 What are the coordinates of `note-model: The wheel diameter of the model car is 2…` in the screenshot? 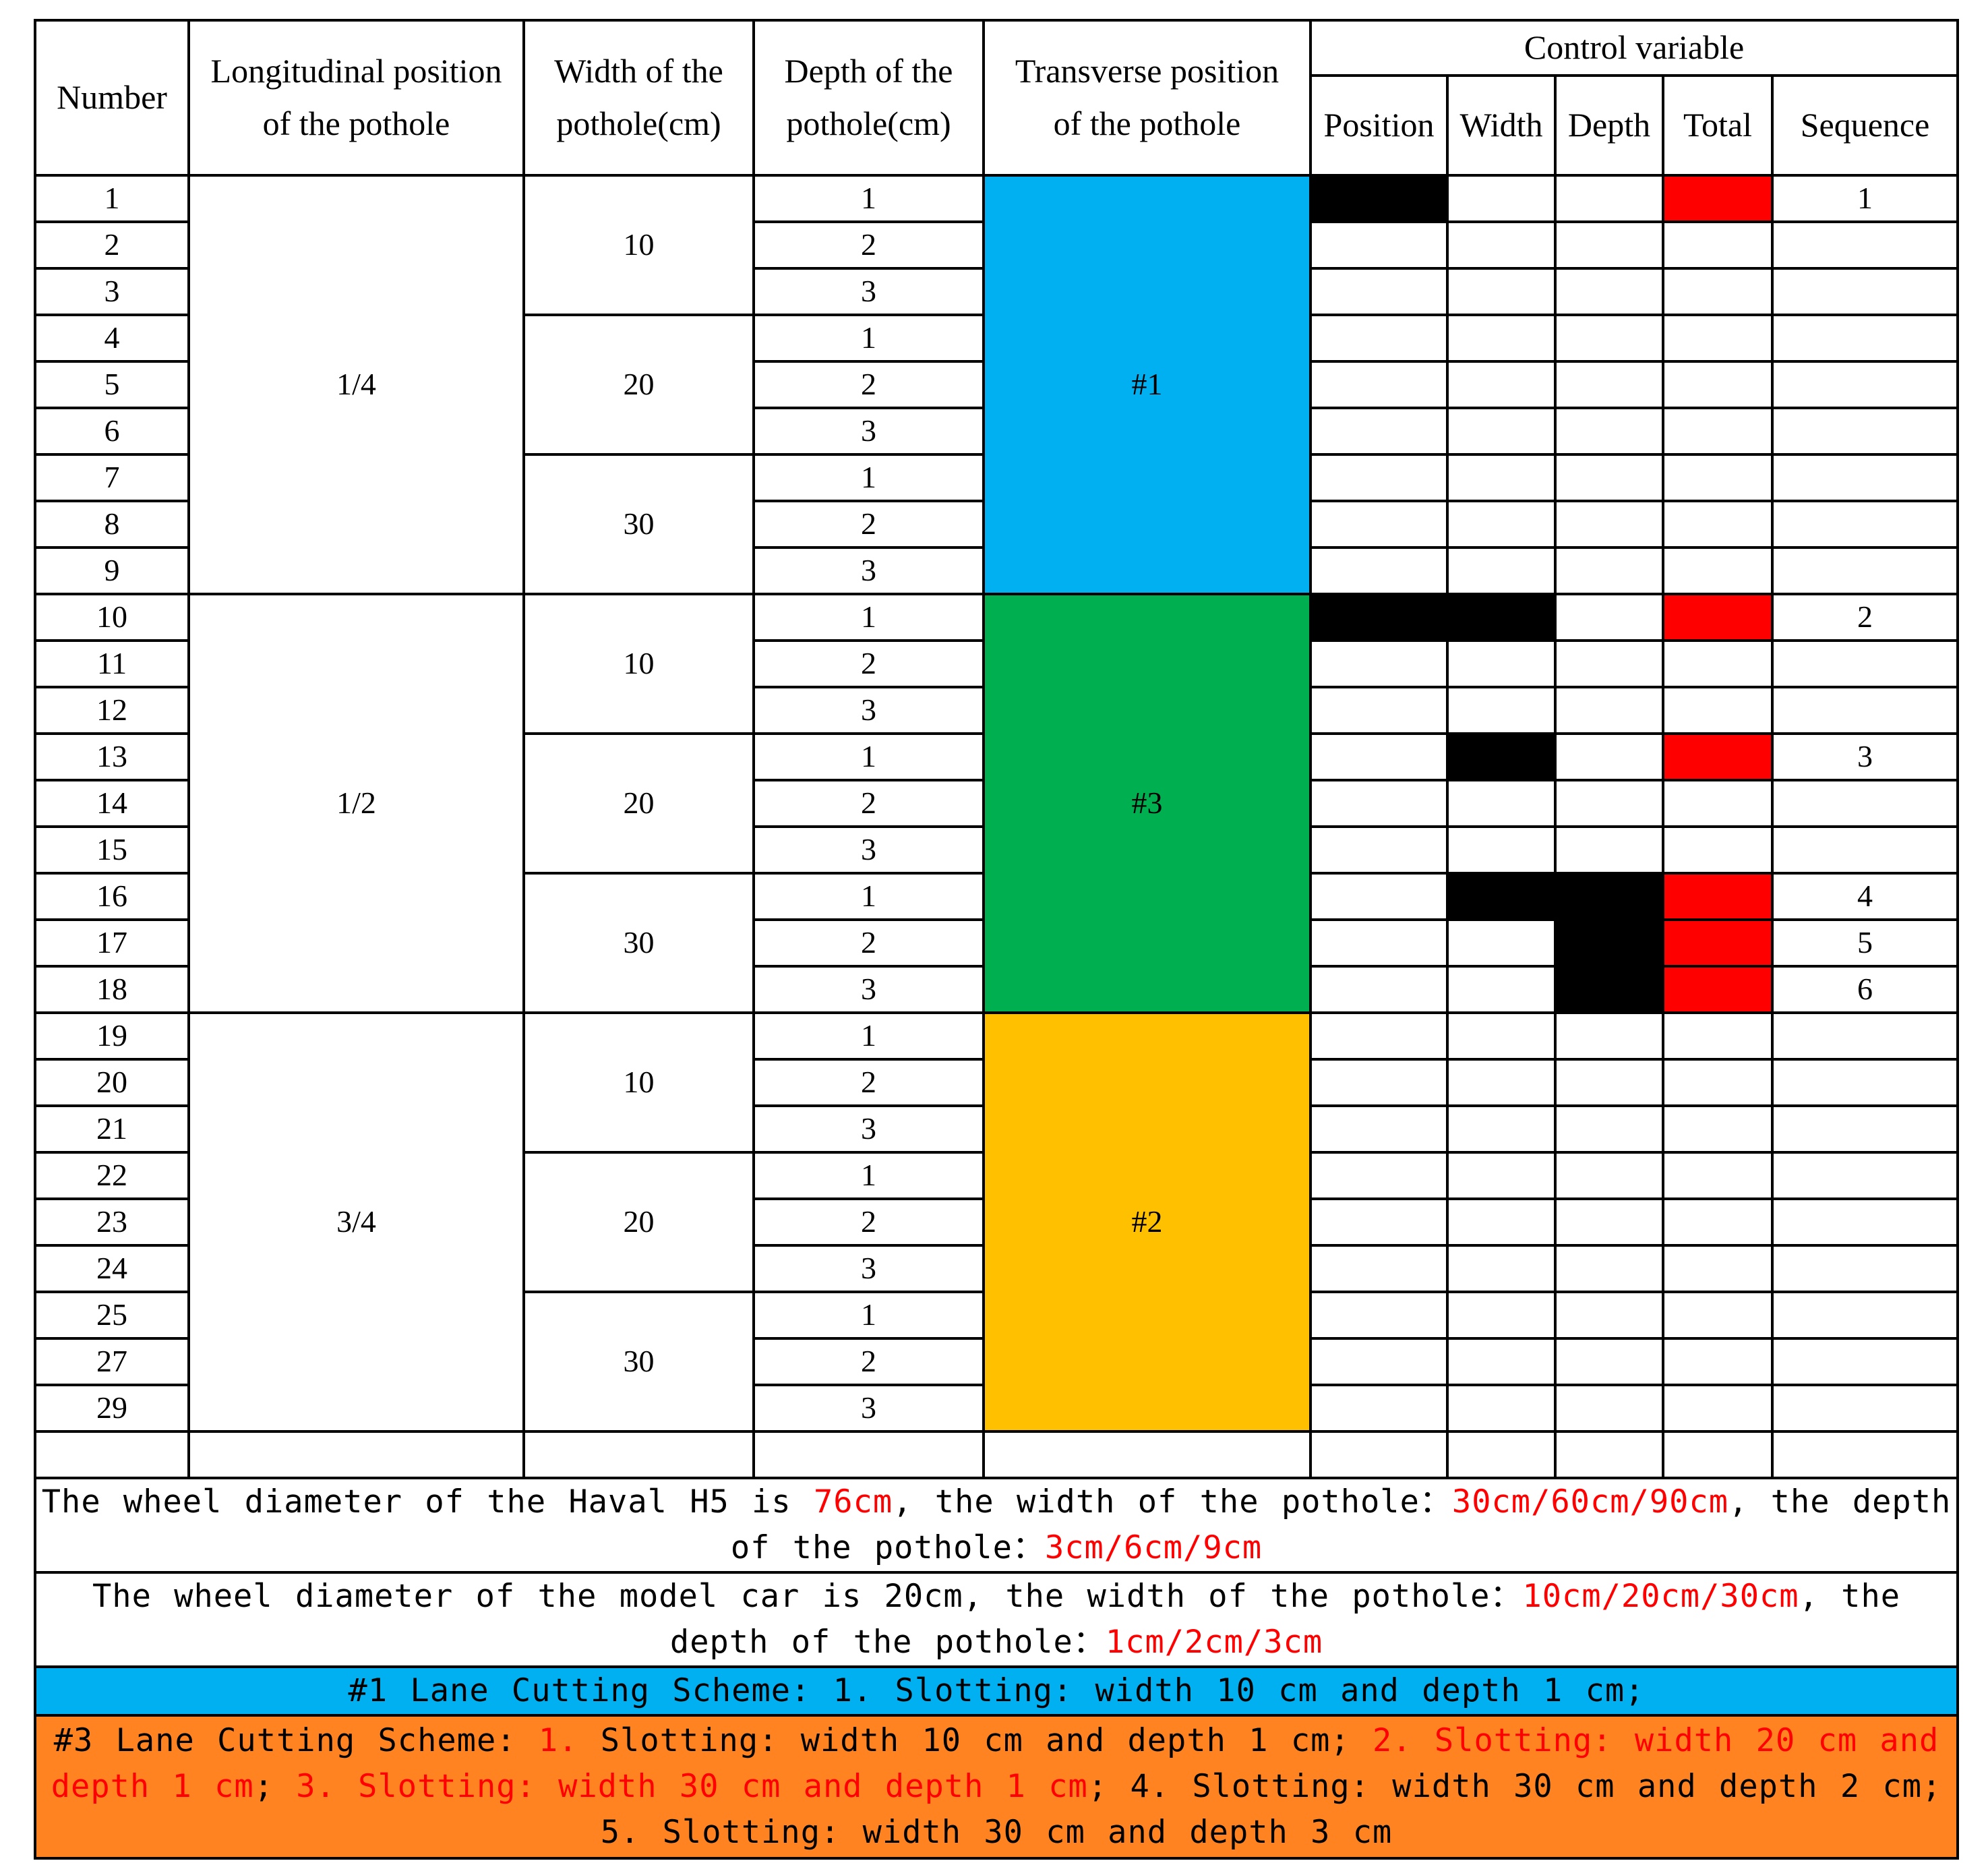 It's located at (996, 1619).